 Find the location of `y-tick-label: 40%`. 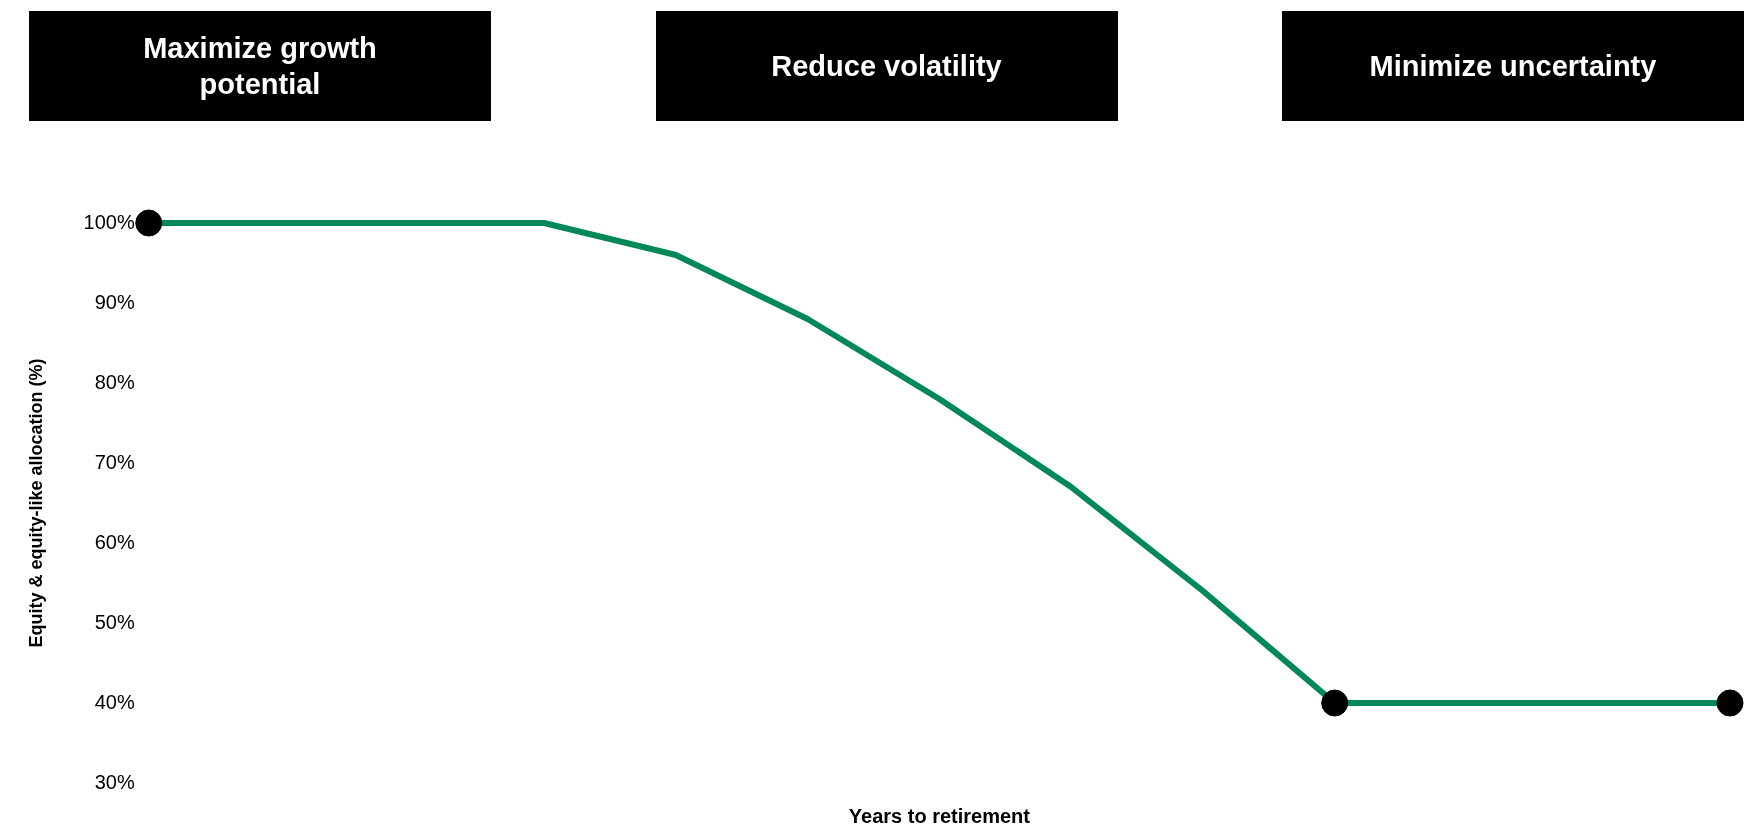

y-tick-label: 40% is located at coordinates (114, 701).